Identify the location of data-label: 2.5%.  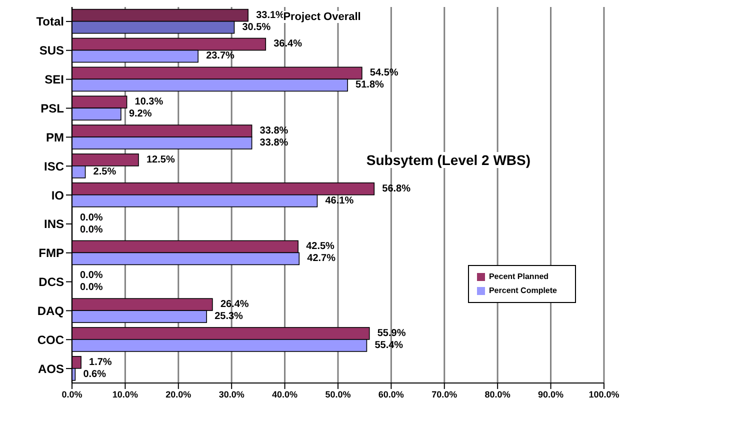
(104, 172).